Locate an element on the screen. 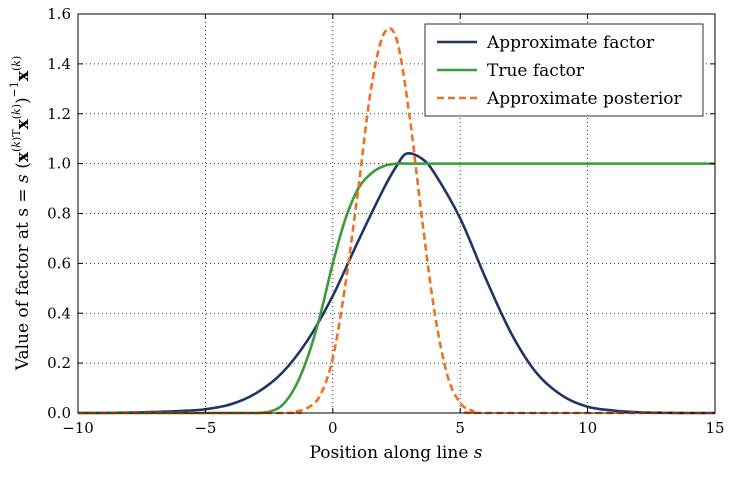 The image size is (743, 477). y-tick-label: 0.8 is located at coordinates (59, 214).